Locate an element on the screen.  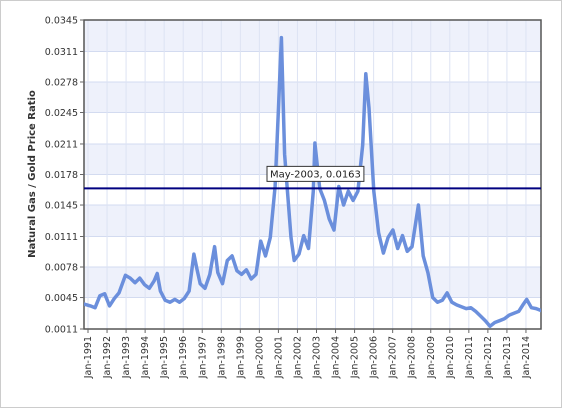
y-tick-label: 0.0345 is located at coordinates (61, 21).